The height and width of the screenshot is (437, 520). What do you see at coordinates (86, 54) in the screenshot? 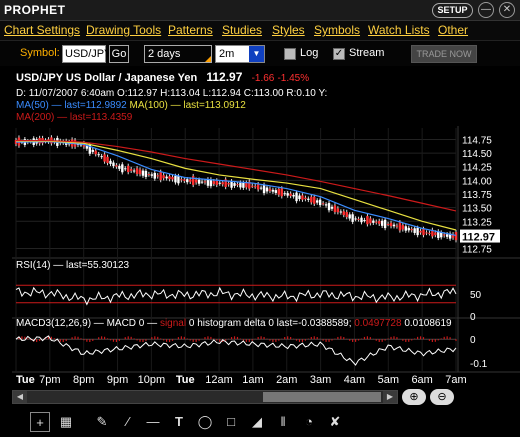
I see `symbol-input: USD/JPY` at bounding box center [86, 54].